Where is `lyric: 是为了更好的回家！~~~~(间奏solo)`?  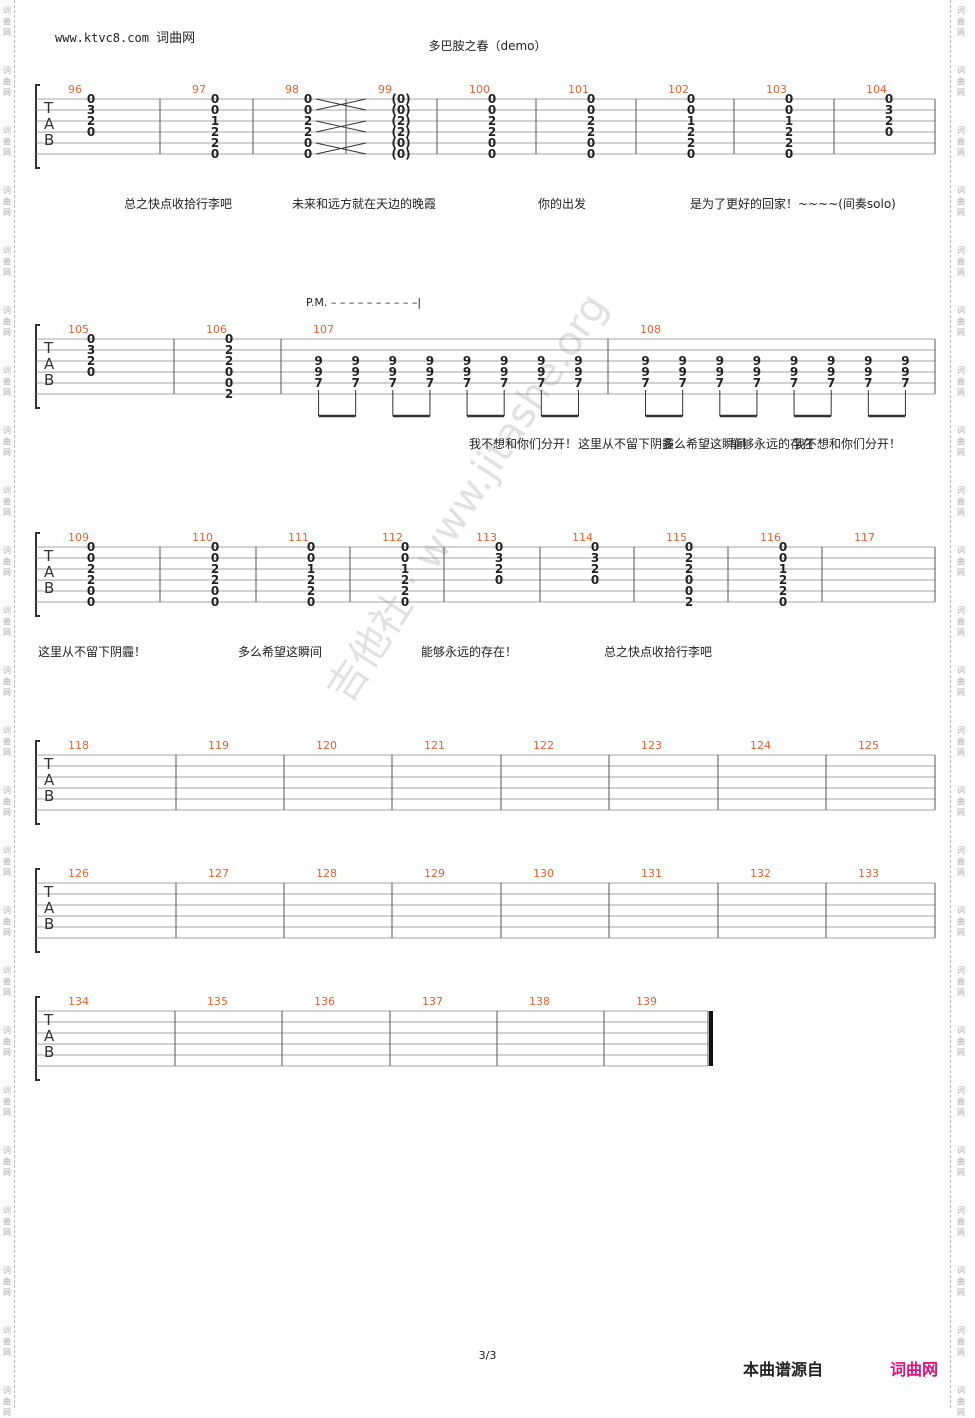 lyric: 是为了更好的回家！~~~~(间奏solo) is located at coordinates (793, 204).